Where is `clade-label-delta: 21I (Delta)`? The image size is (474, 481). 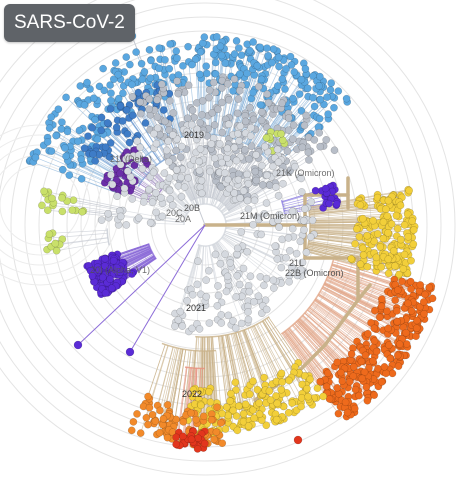 clade-label-delta: 21I (Delta) is located at coordinates (131, 159).